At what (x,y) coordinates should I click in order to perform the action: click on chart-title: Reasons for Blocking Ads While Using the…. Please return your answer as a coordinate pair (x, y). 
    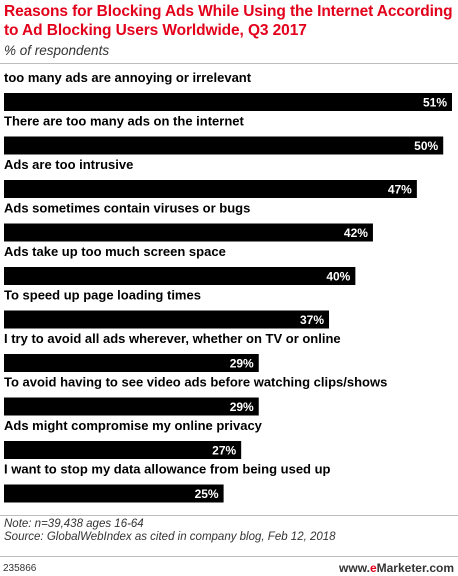
    Looking at the image, I should click on (228, 21).